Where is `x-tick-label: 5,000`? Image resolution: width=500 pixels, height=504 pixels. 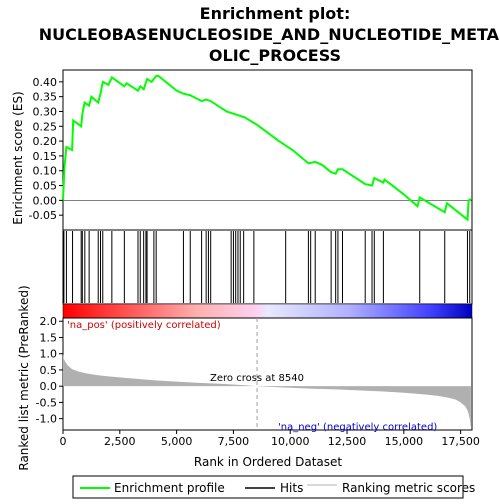
x-tick-label: 5,000 is located at coordinates (177, 441).